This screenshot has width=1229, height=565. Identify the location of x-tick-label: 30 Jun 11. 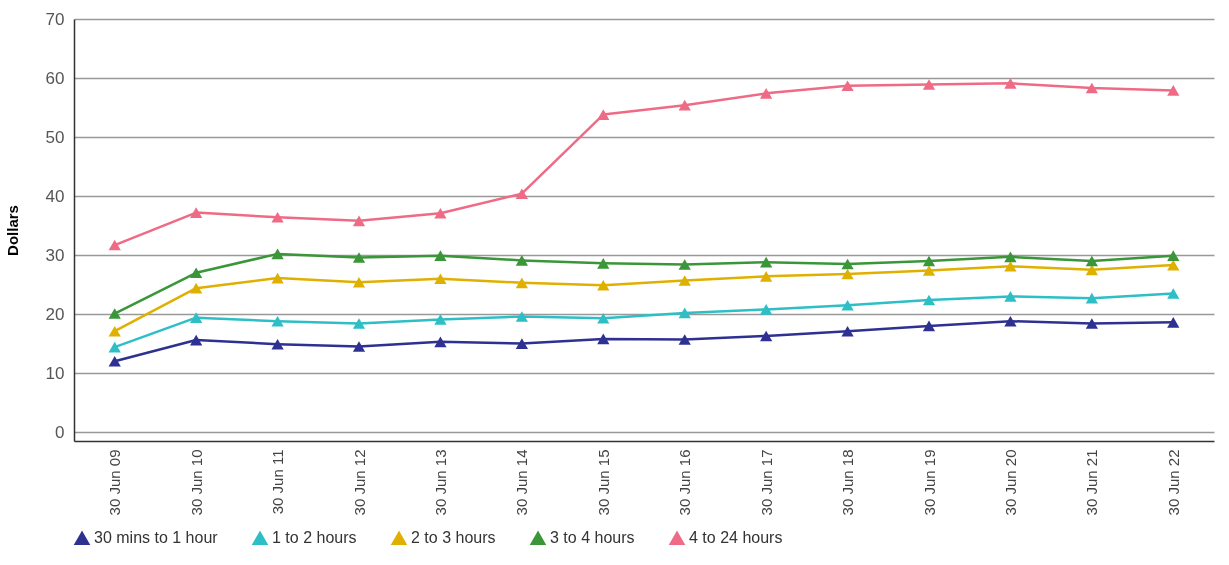
(278, 482).